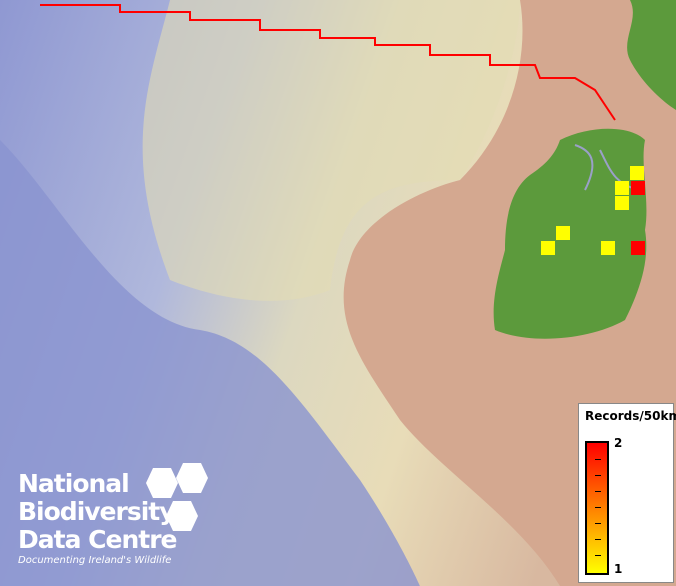 The height and width of the screenshot is (586, 676). I want to click on color-scale-bar, so click(597, 508).